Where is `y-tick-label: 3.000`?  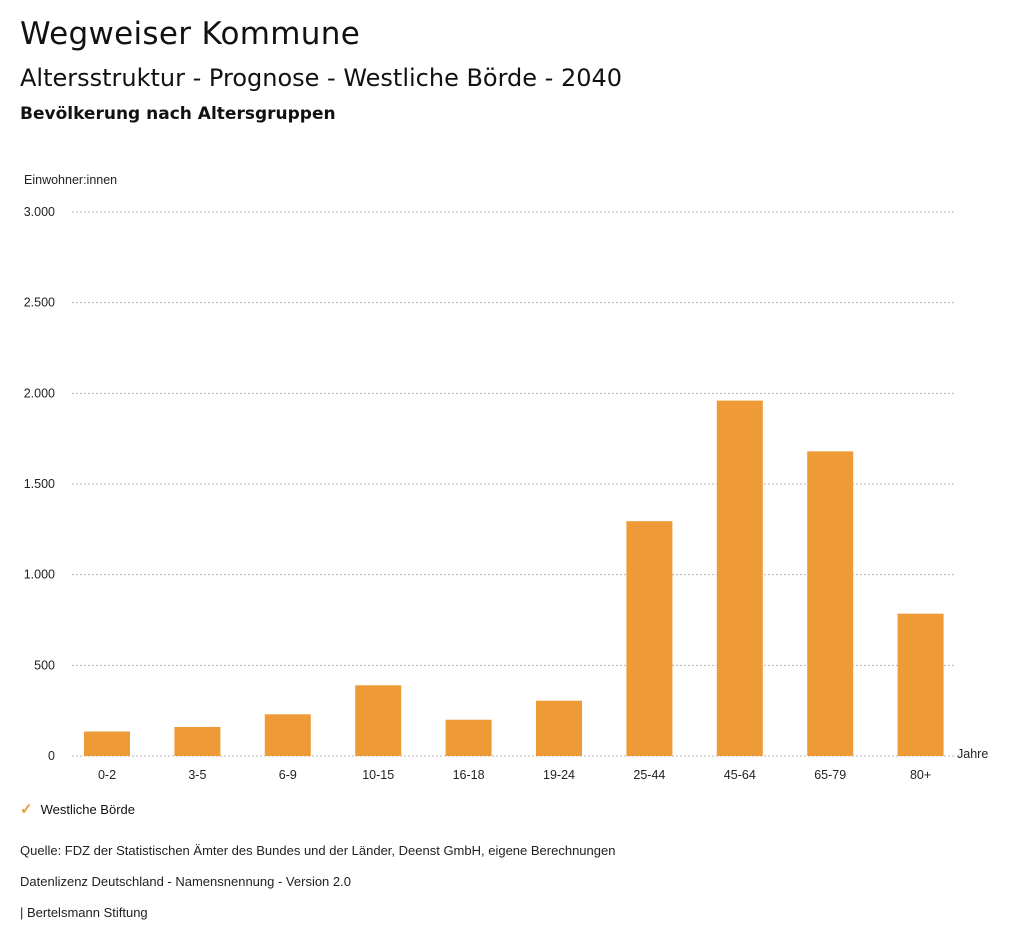
y-tick-label: 3.000 is located at coordinates (39, 212).